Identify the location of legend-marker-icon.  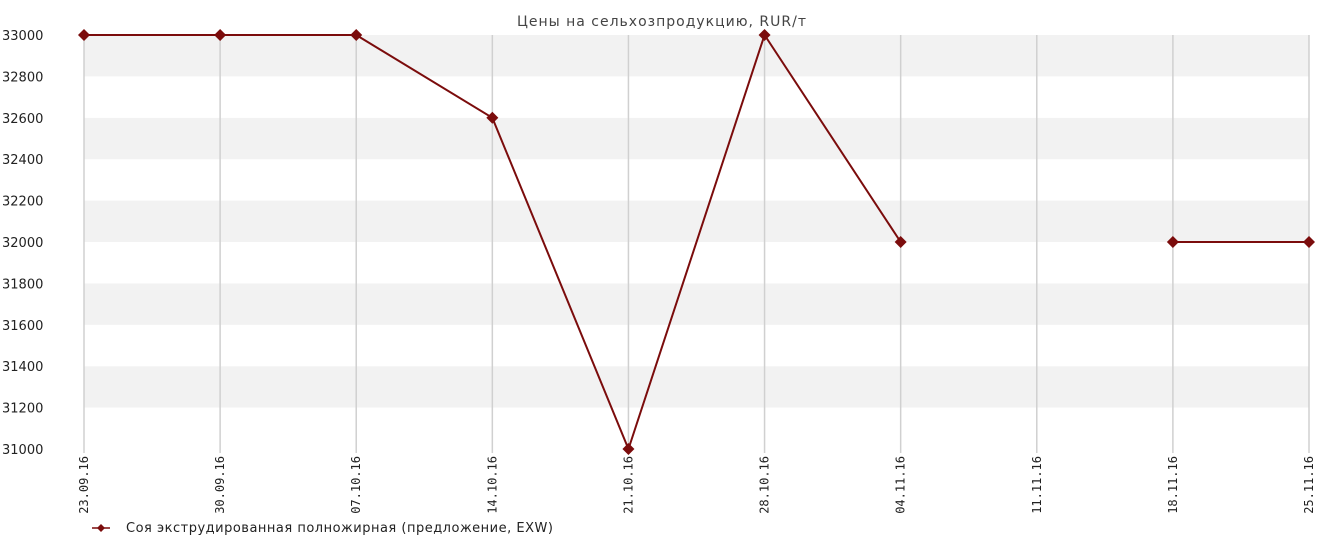
(101, 528).